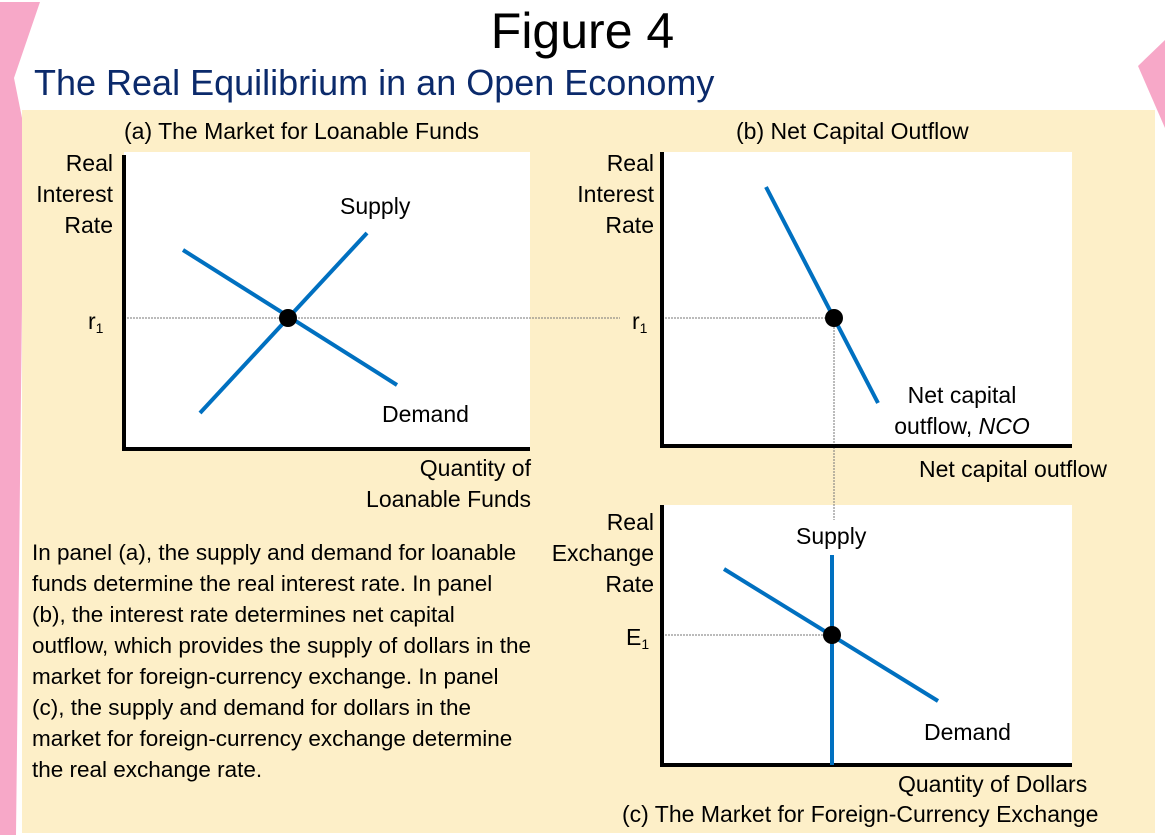 The width and height of the screenshot is (1165, 835). Describe the element at coordinates (822, 295) in the screenshot. I see `panel-b-nco-curve` at that location.